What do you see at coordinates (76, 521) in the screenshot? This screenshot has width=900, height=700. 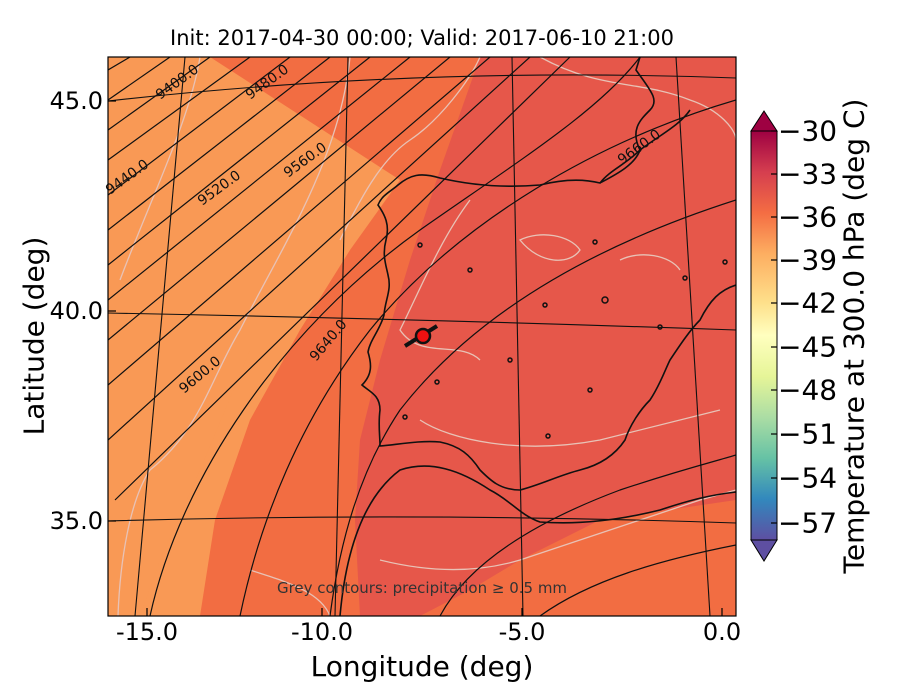 I see `ytick-label: 35.0` at bounding box center [76, 521].